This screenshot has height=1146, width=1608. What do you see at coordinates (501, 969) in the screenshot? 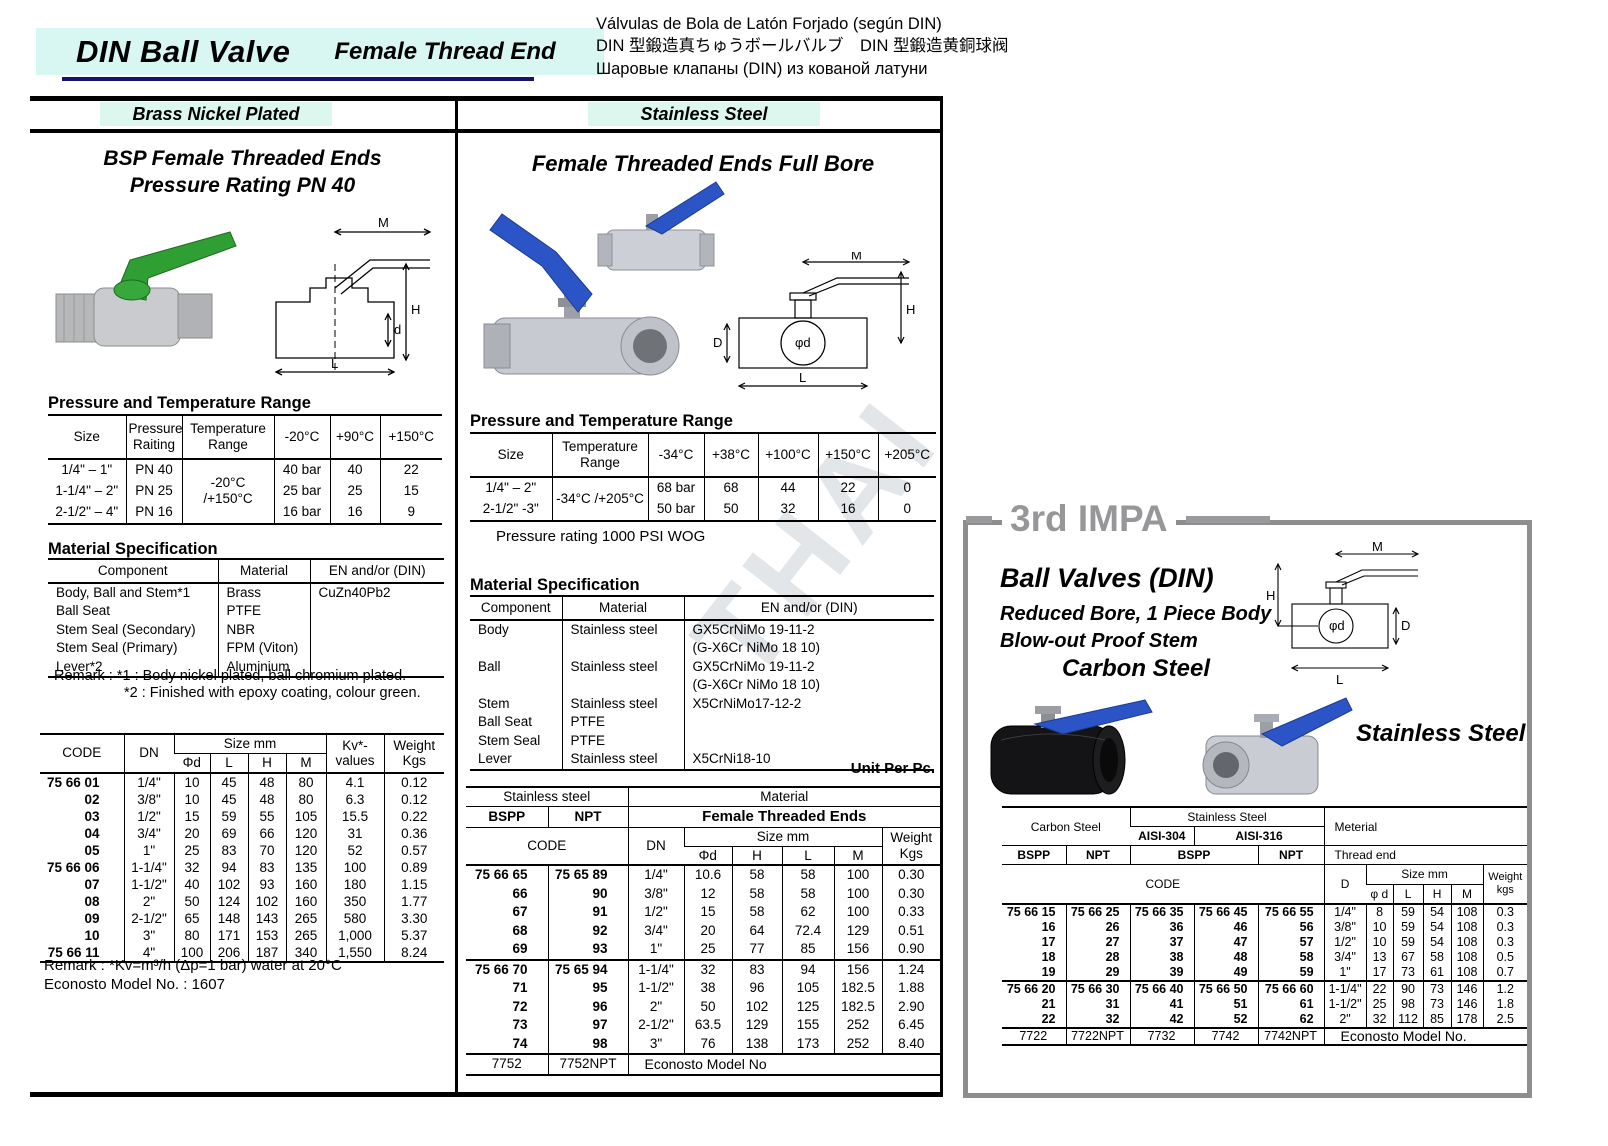
I see `table-cell: 75 66 70` at bounding box center [501, 969].